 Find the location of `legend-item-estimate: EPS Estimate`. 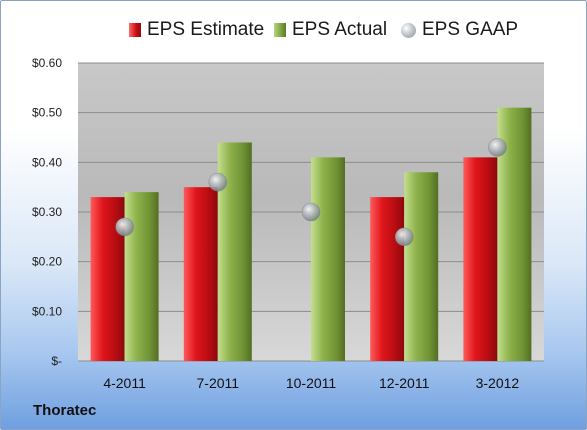

legend-item-estimate: EPS Estimate is located at coordinates (196, 30).